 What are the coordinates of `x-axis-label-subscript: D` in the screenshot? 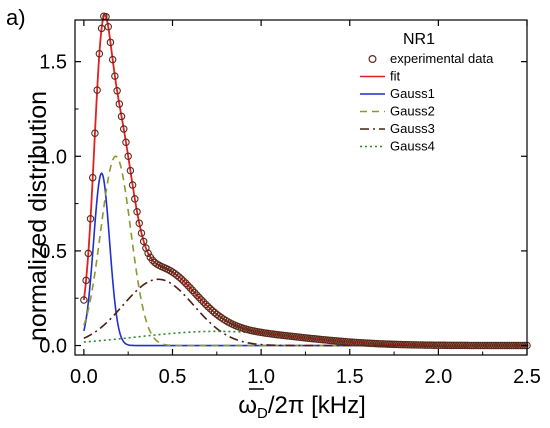 It's located at (262, 413).